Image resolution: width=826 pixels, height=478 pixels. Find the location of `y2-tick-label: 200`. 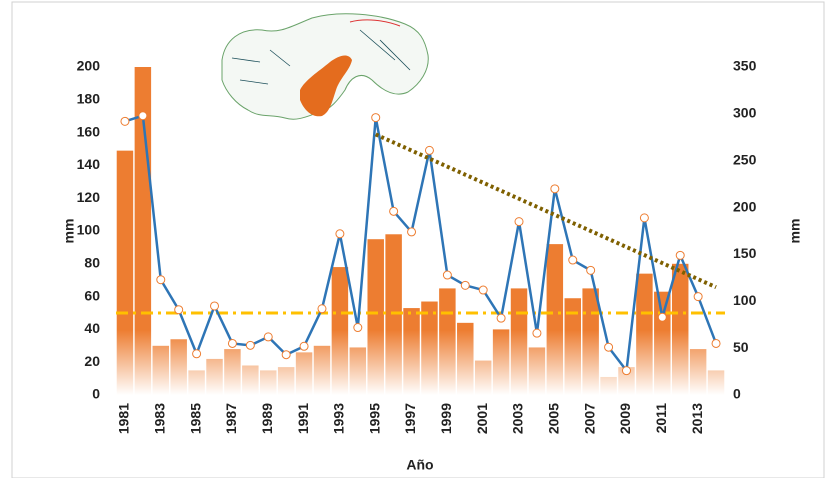

y2-tick-label: 200 is located at coordinates (745, 206).